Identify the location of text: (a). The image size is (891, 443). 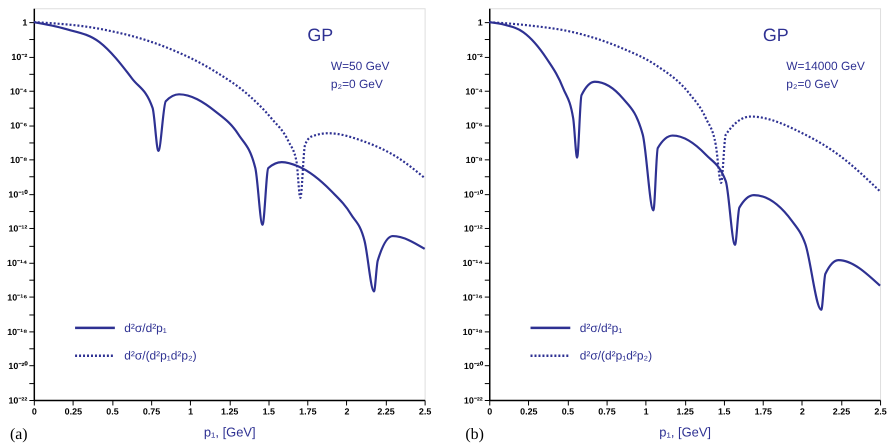
(19, 434).